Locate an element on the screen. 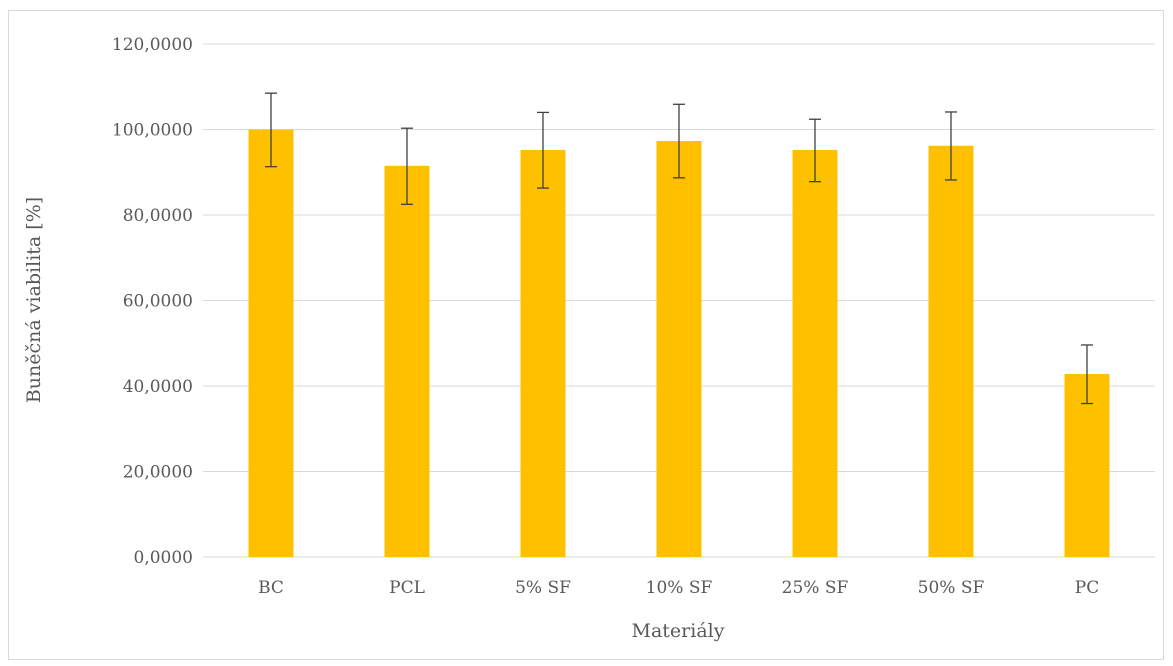  x-axis-ticks: BC PCL 5% SF 10% SF 25% SF 50% SF PC is located at coordinates (678, 588).